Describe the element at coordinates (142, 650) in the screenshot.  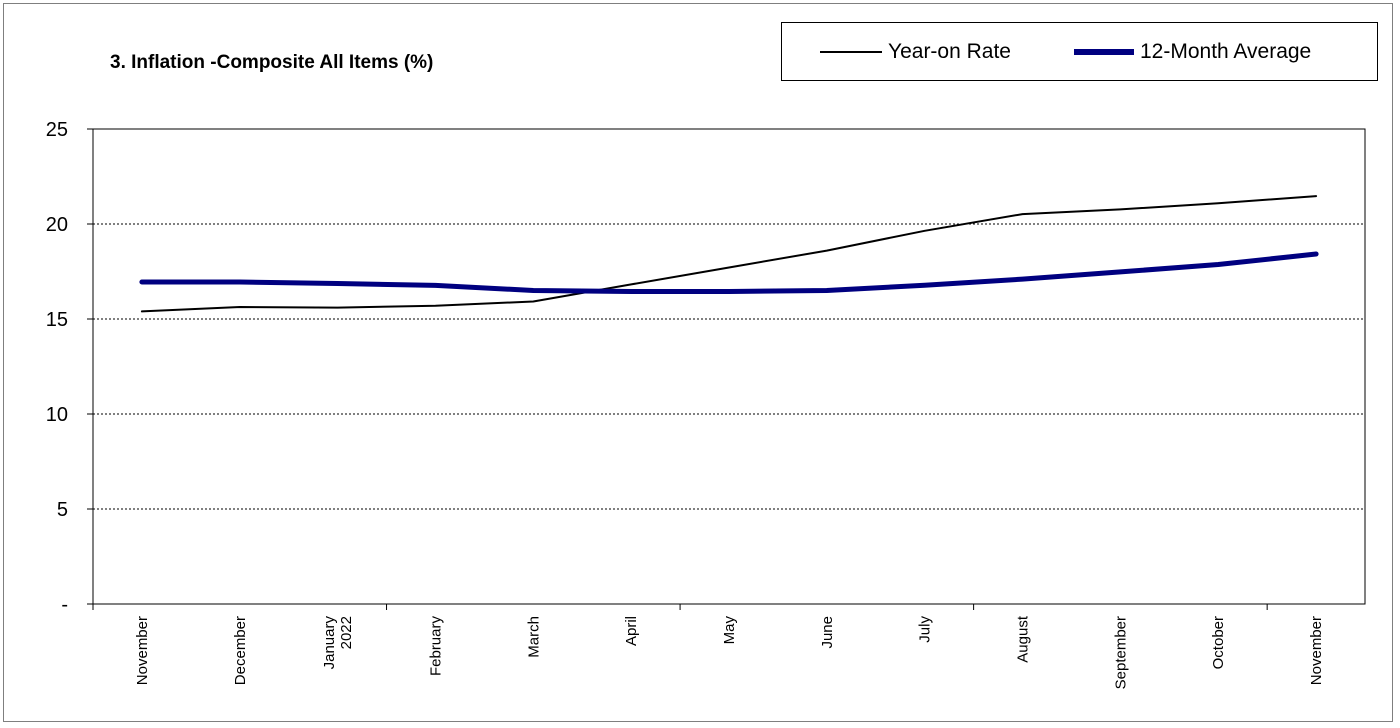
I see `x-tick-label-0: November` at that location.